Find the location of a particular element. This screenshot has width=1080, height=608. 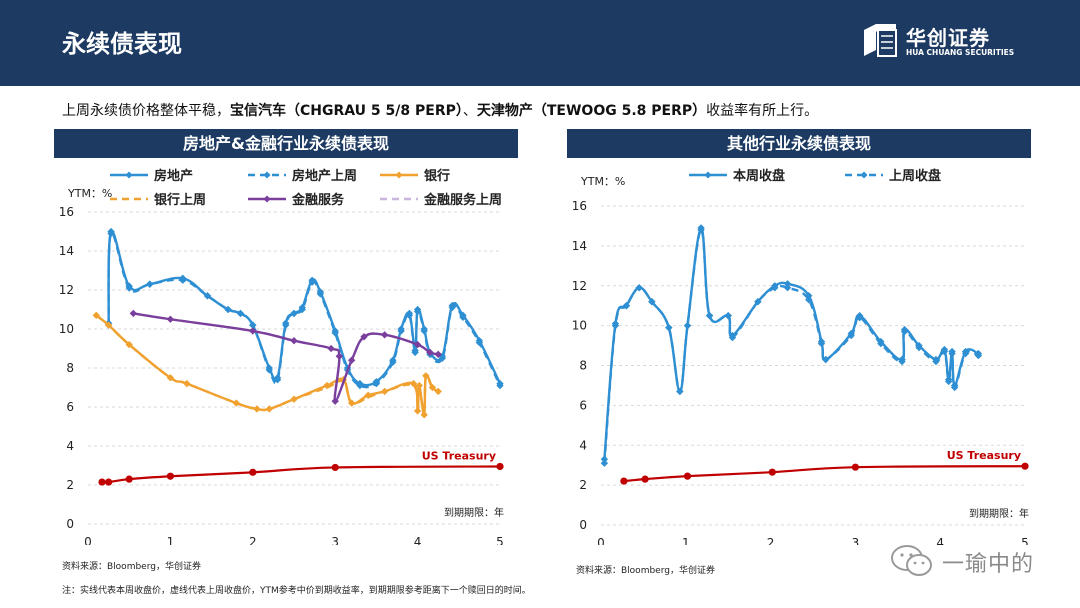

summary-part: 收益率有所上行。 is located at coordinates (762, 111).